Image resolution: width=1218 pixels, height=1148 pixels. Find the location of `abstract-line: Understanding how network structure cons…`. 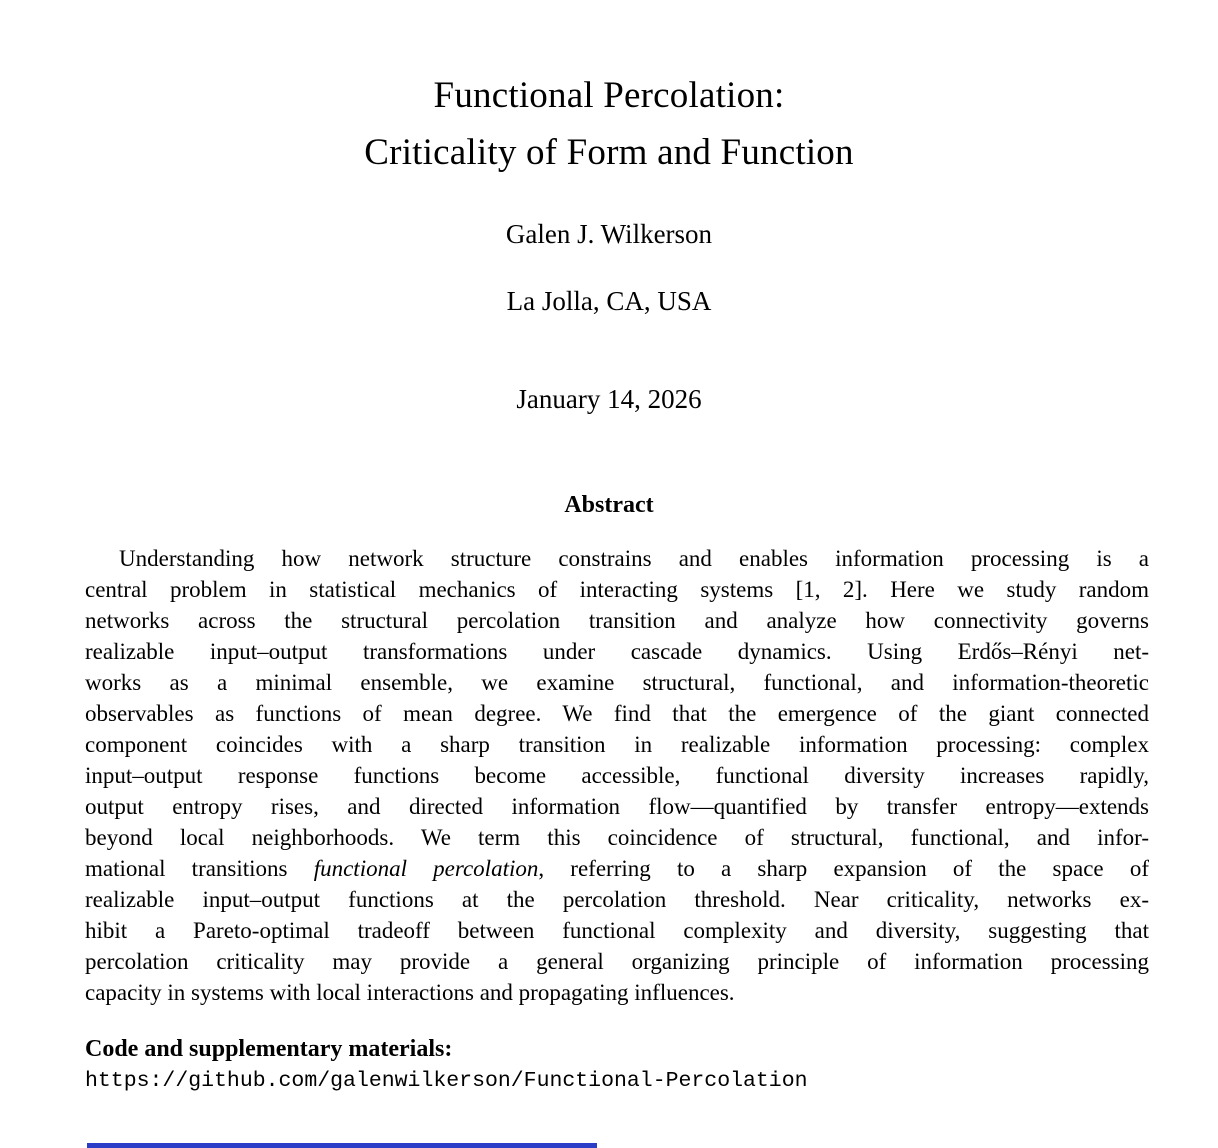

abstract-line: Understanding how network structure cons… is located at coordinates (634, 558).